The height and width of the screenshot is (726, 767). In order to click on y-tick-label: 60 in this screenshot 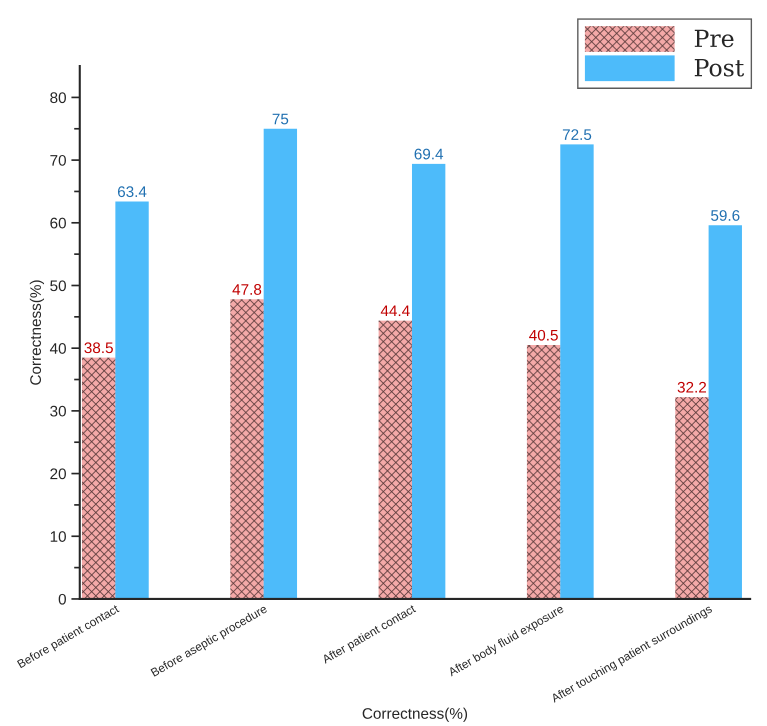, I will do `click(58, 223)`.